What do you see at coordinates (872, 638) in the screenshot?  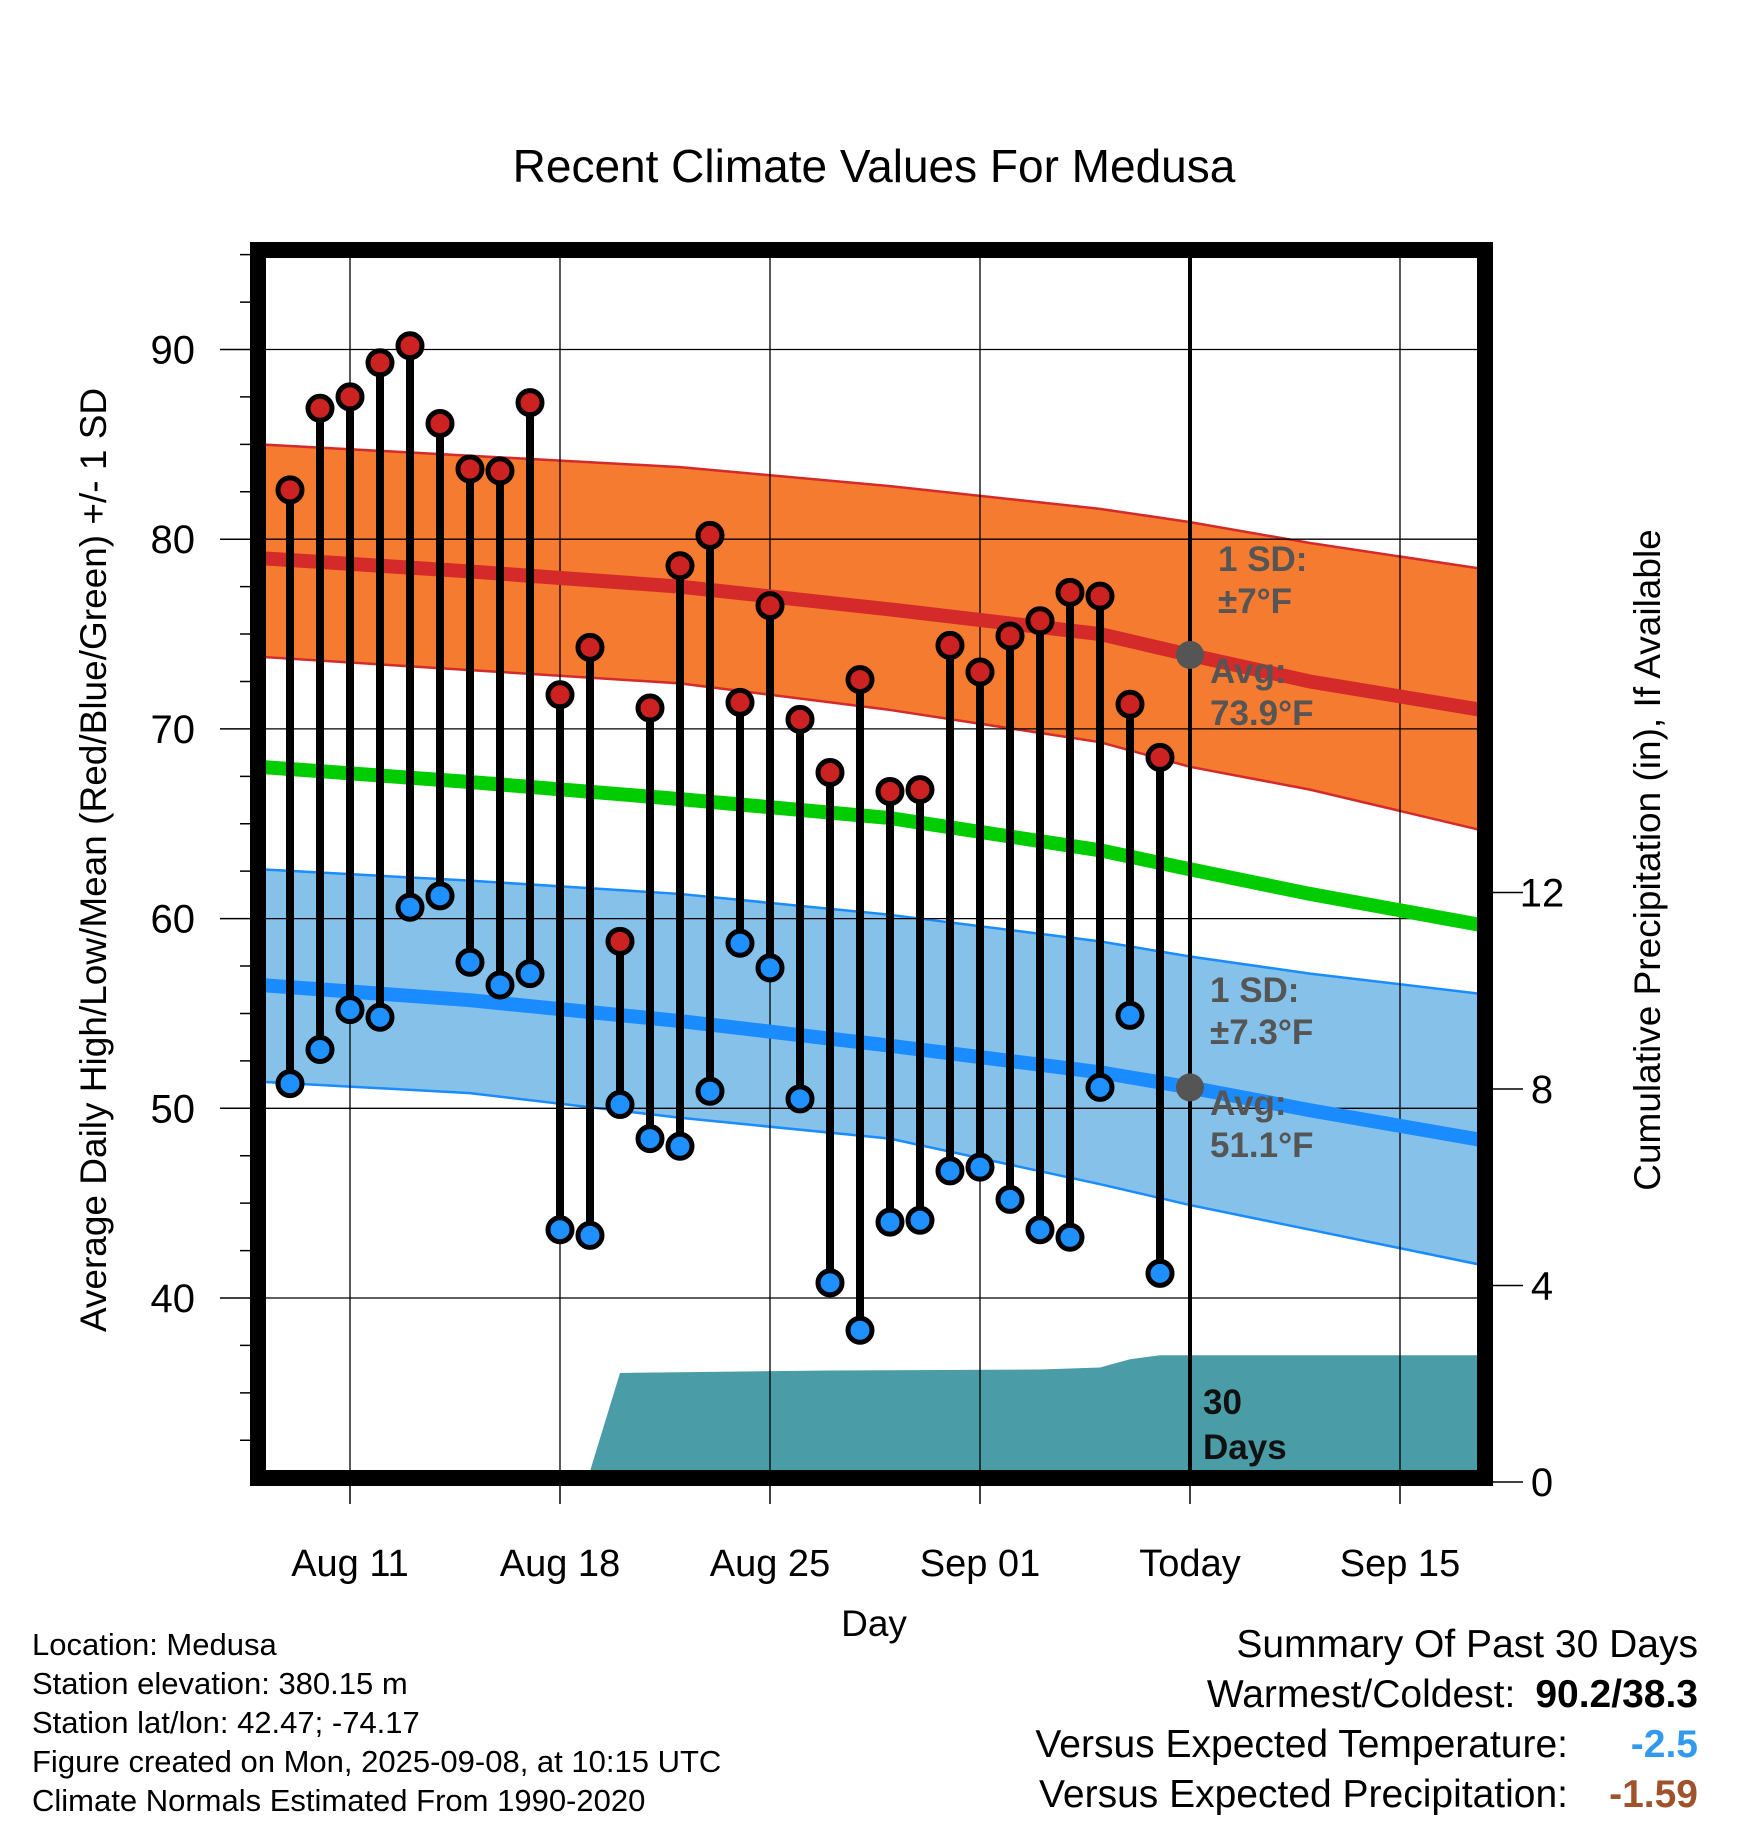 I see `high-sd-band` at bounding box center [872, 638].